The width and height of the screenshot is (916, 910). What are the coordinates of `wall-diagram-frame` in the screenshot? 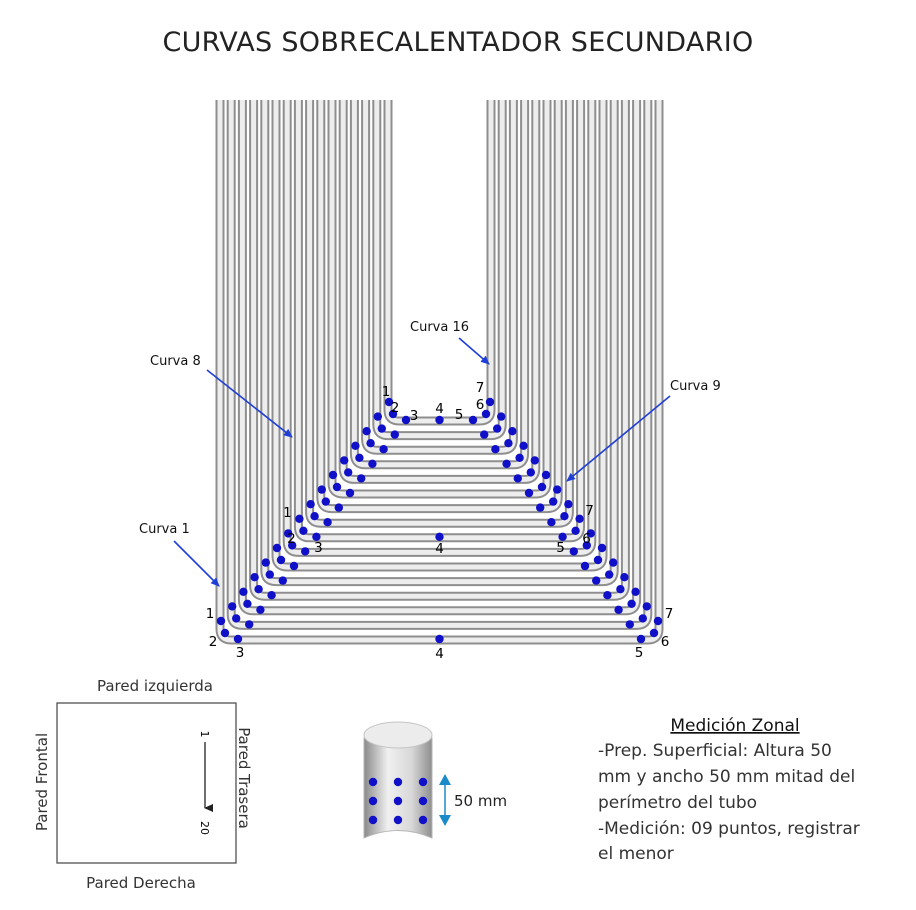 It's located at (146, 783).